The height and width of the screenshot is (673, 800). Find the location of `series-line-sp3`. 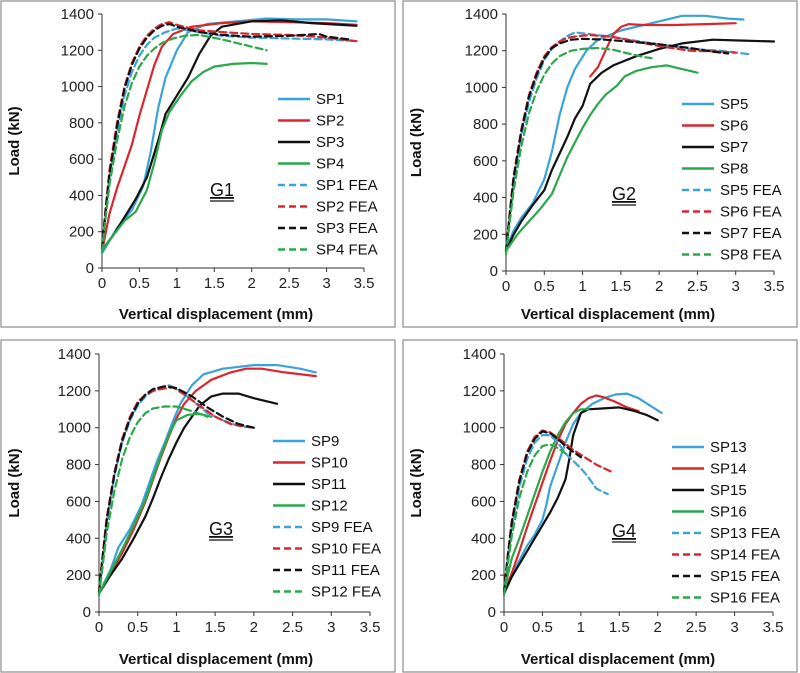

series-line-sp3 is located at coordinates (229, 135).